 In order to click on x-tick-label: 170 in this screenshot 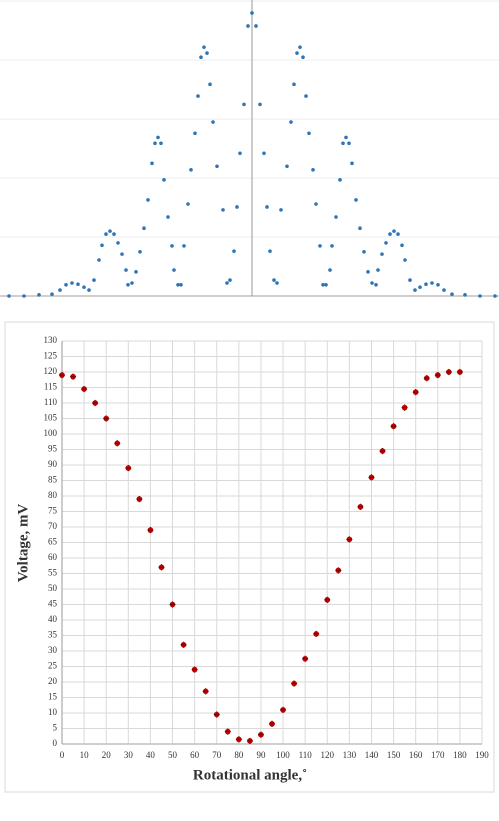, I will do `click(438, 755)`.